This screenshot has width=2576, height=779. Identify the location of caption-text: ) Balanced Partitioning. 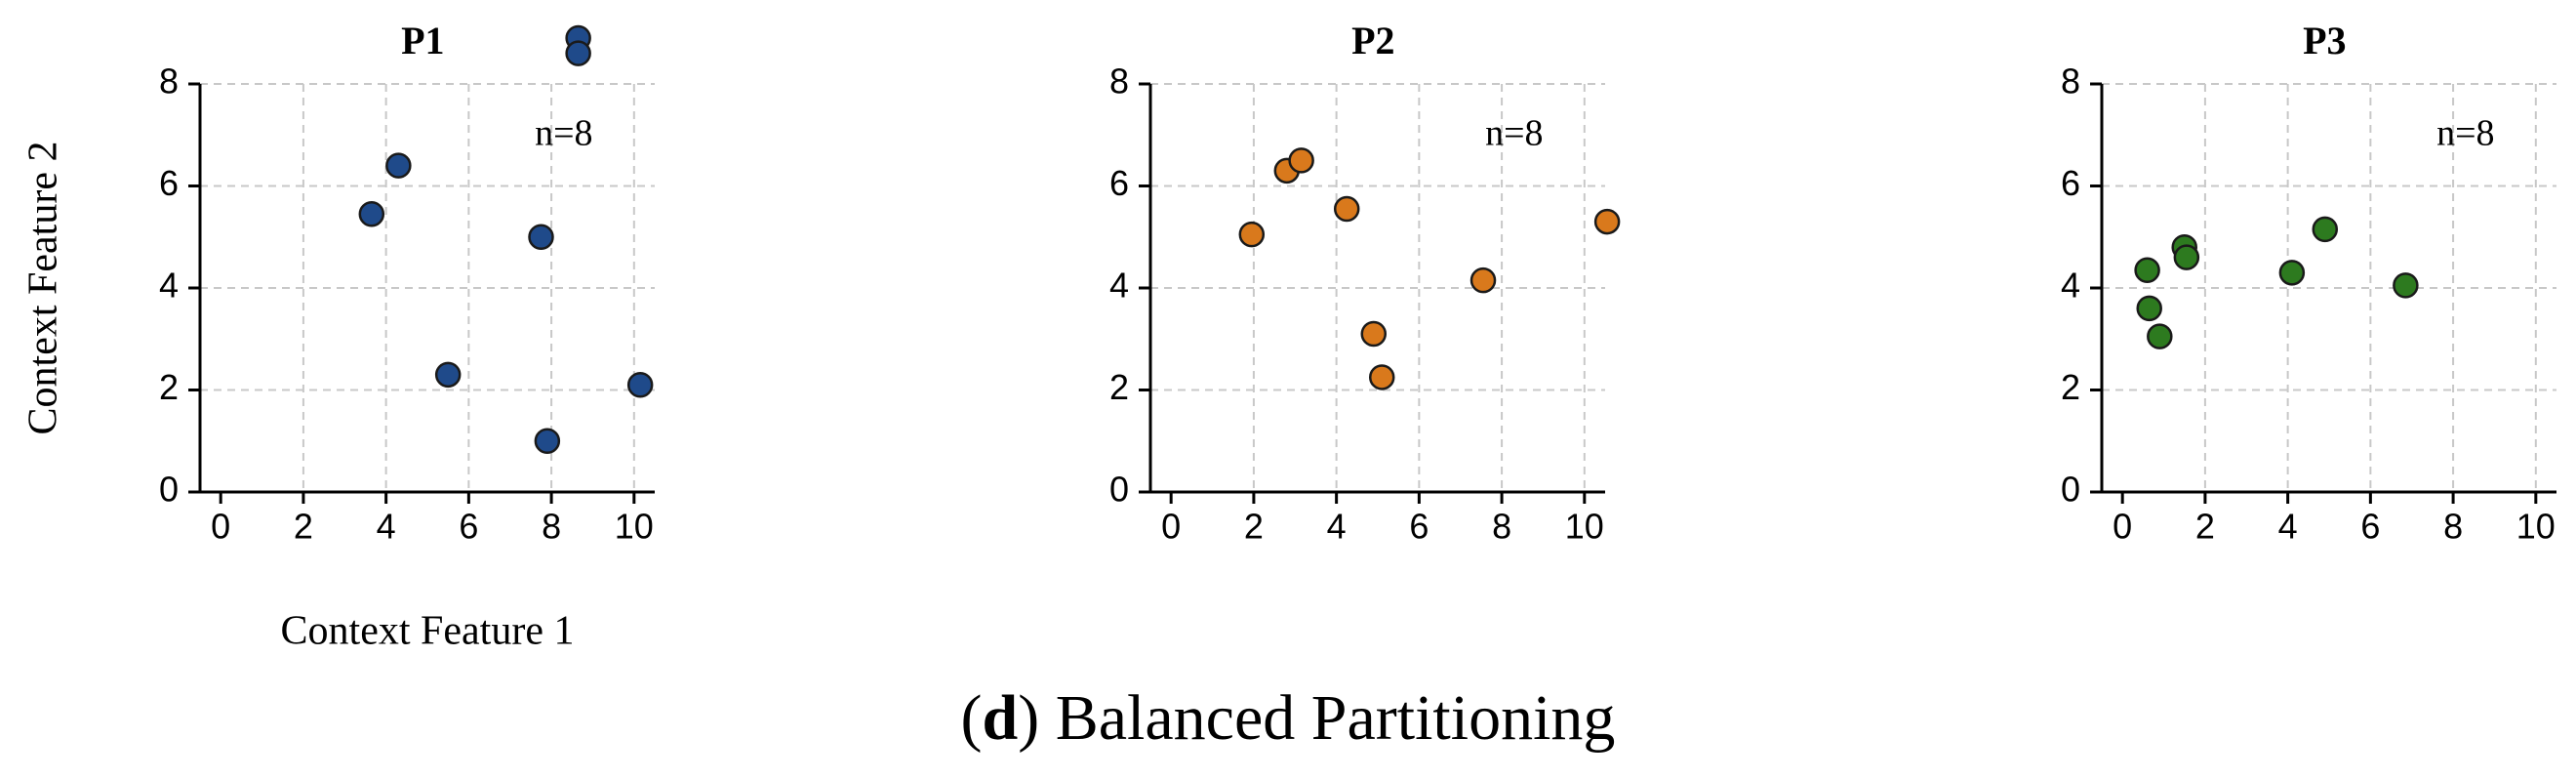
(1316, 718).